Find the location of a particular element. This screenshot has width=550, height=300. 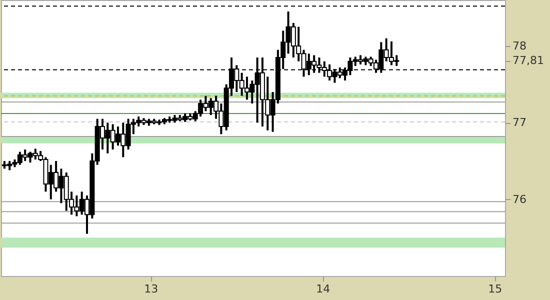

x-tick-label: 13 is located at coordinates (151, 289).